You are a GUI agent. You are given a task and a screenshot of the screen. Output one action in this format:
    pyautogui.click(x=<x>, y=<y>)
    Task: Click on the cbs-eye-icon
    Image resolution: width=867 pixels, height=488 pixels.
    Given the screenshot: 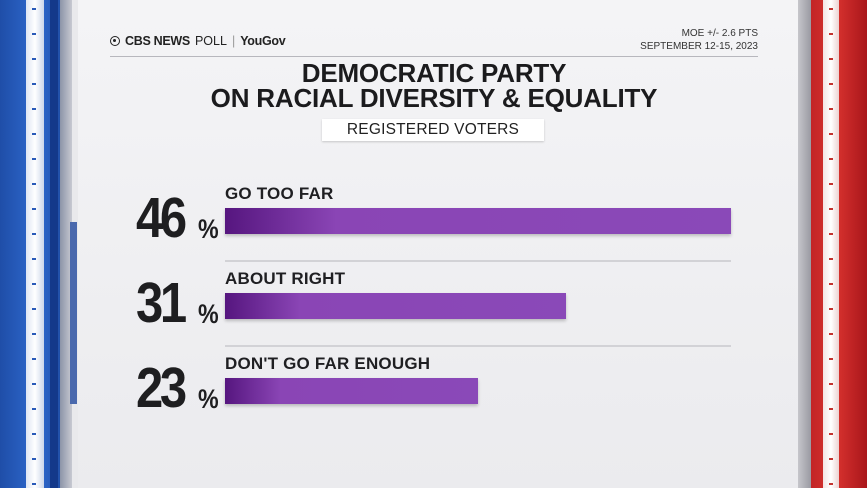 What is the action you would take?
    pyautogui.click(x=115, y=41)
    